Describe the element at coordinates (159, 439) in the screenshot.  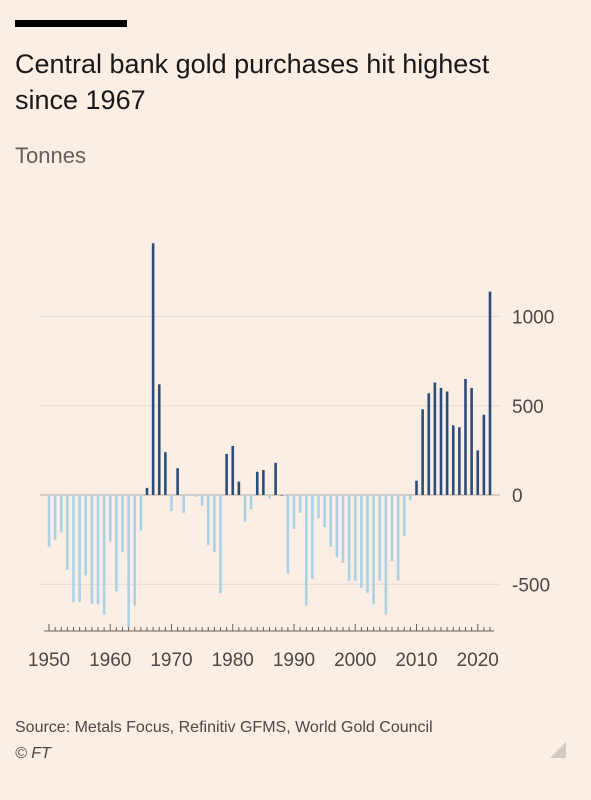
I see `bar-1968` at that location.